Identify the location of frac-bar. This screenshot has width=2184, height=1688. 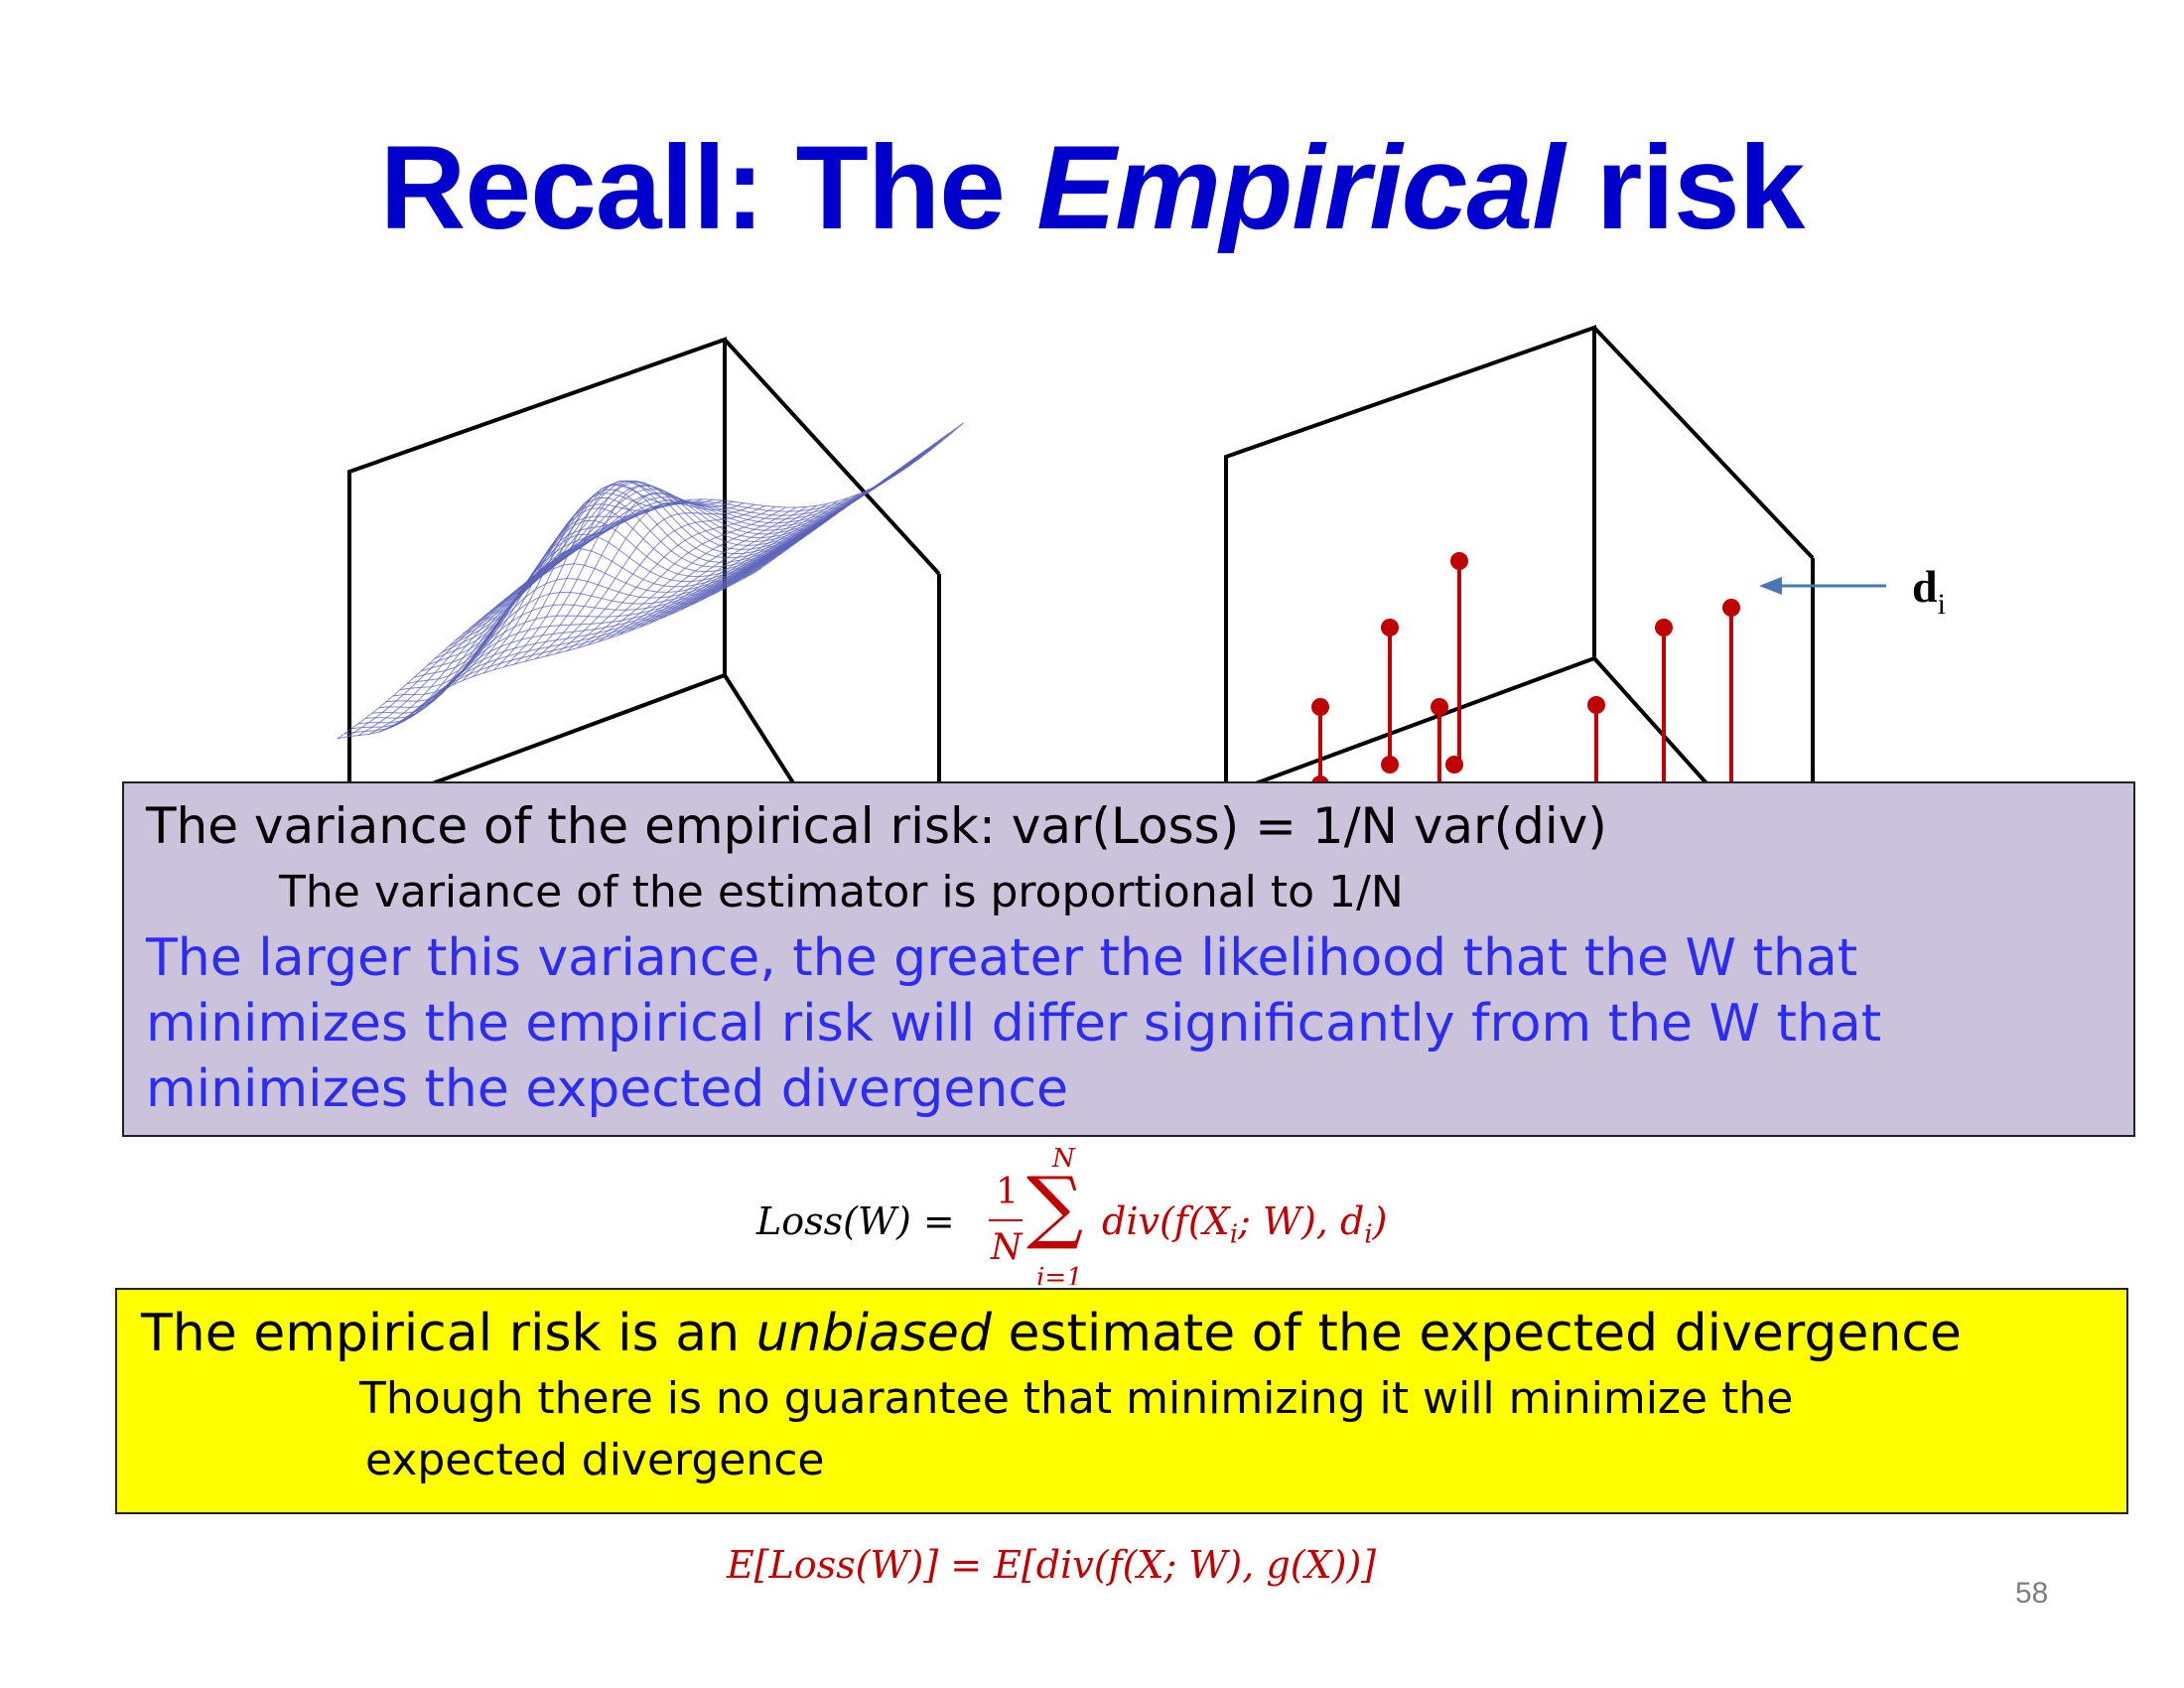
(1006, 1220).